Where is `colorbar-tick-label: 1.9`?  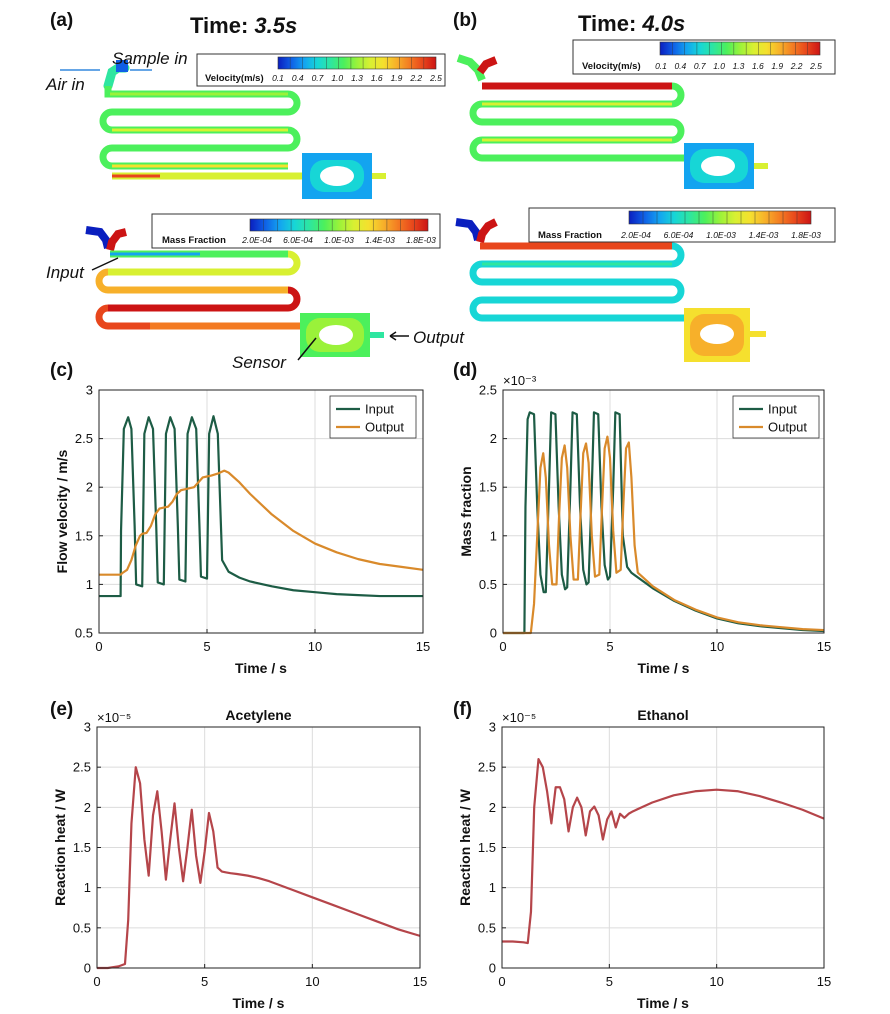 colorbar-tick-label: 1.9 is located at coordinates (777, 66).